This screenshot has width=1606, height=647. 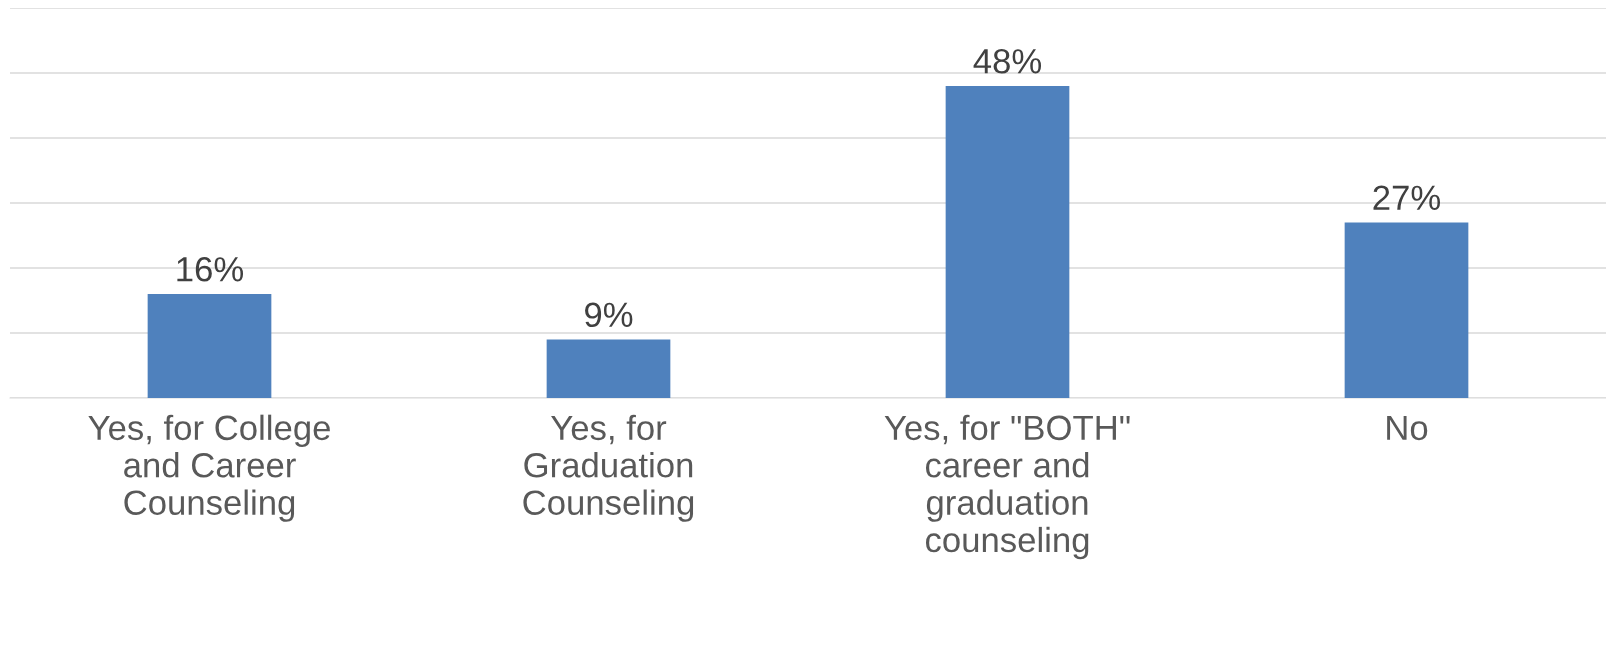 I want to click on x-tick-label: Yes, for "BOTH" career and graduation counseling, so click(x=1007, y=487).